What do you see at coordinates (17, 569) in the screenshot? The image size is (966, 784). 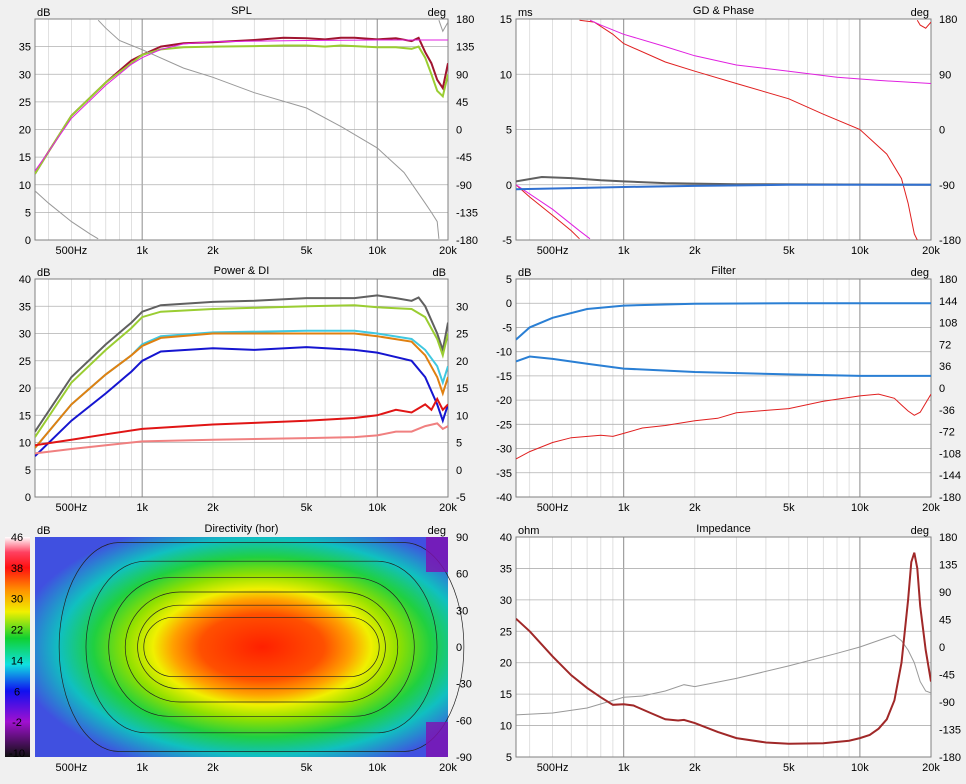 I see `colorbar-label: 38` at bounding box center [17, 569].